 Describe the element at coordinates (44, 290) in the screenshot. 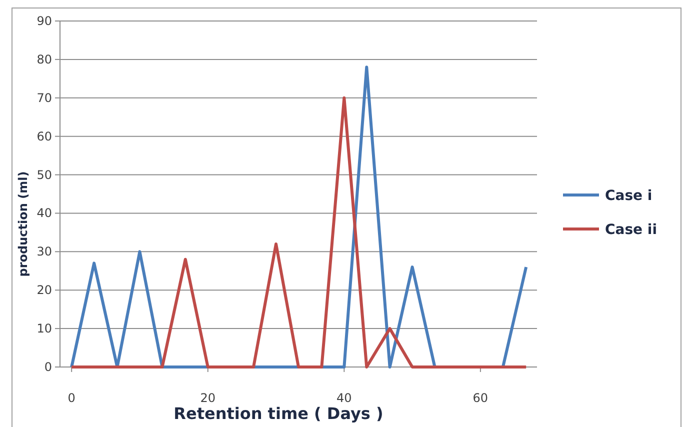

I see `y-tick-label: 20` at that location.